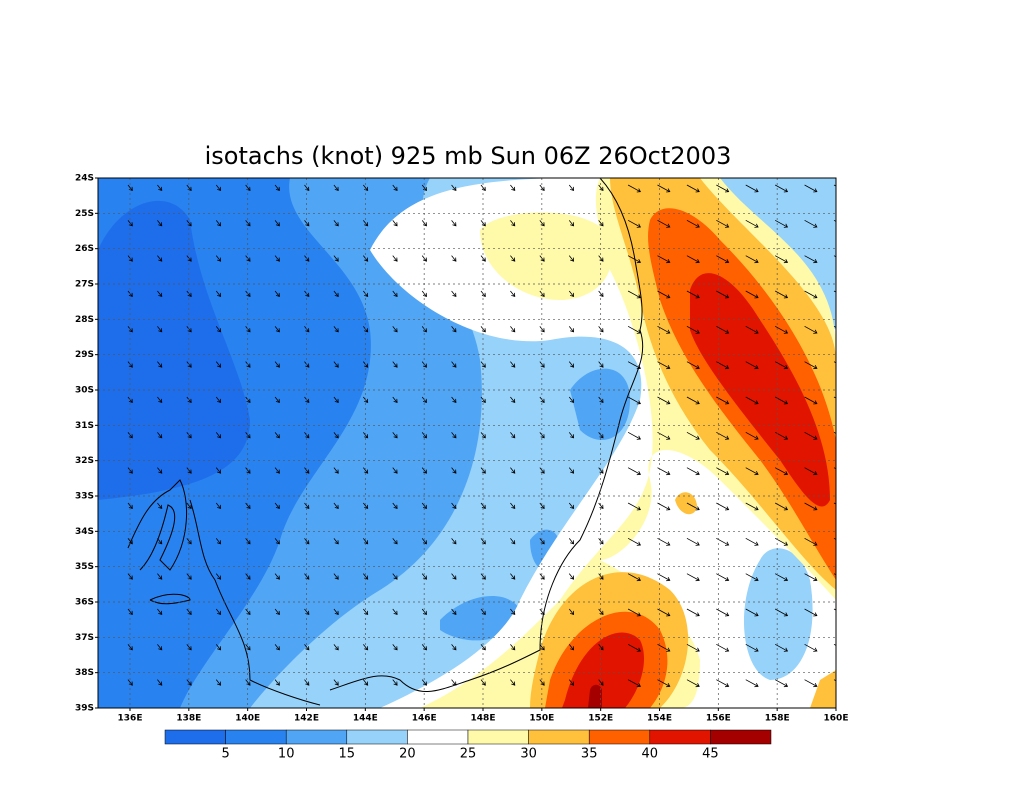 The image size is (1024, 804). What do you see at coordinates (306, 719) in the screenshot?
I see `lon-label: 142E` at bounding box center [306, 719].